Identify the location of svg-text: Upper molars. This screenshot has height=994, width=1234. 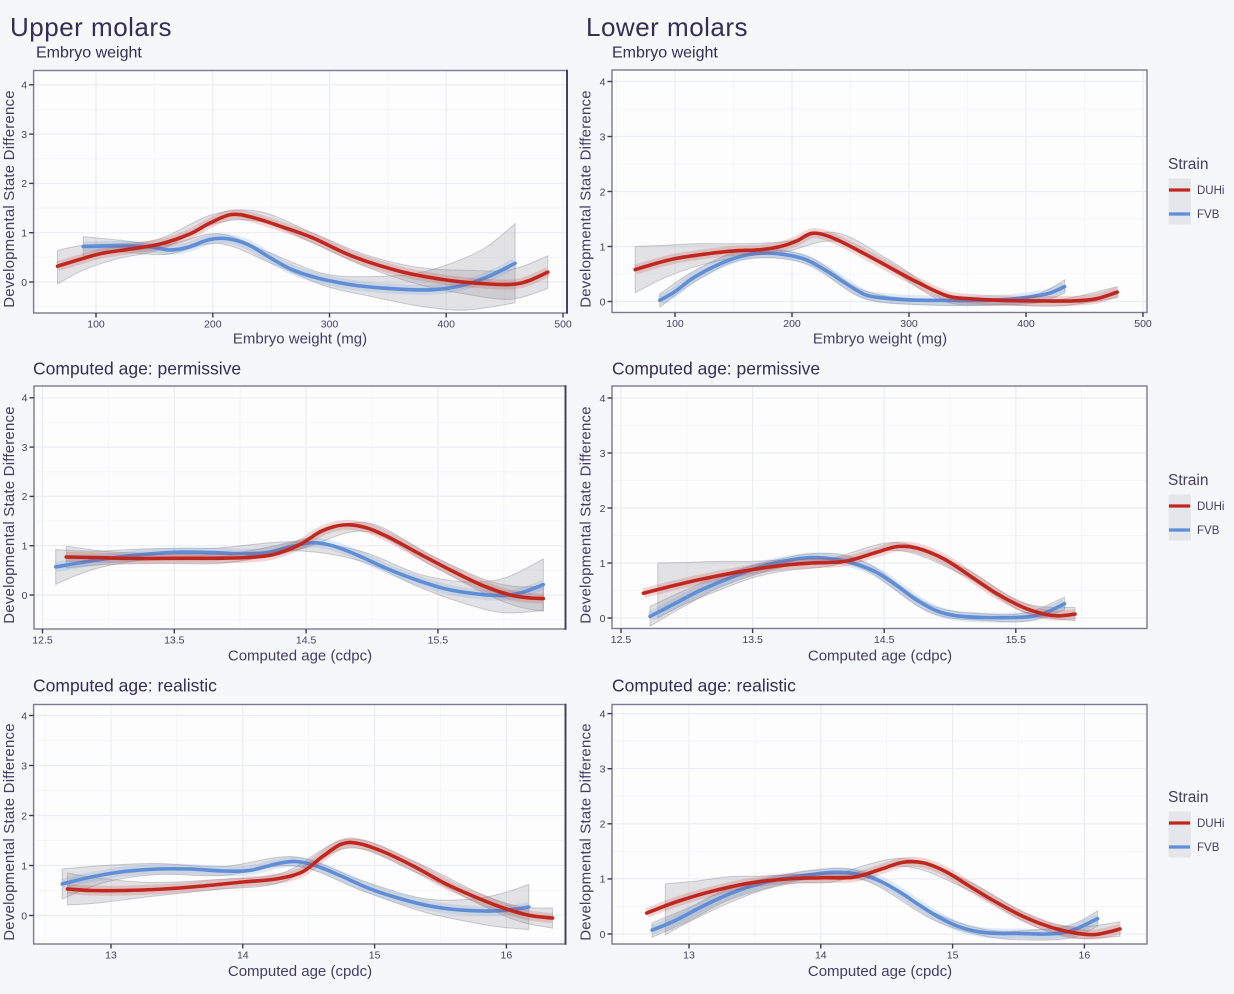
(91, 27).